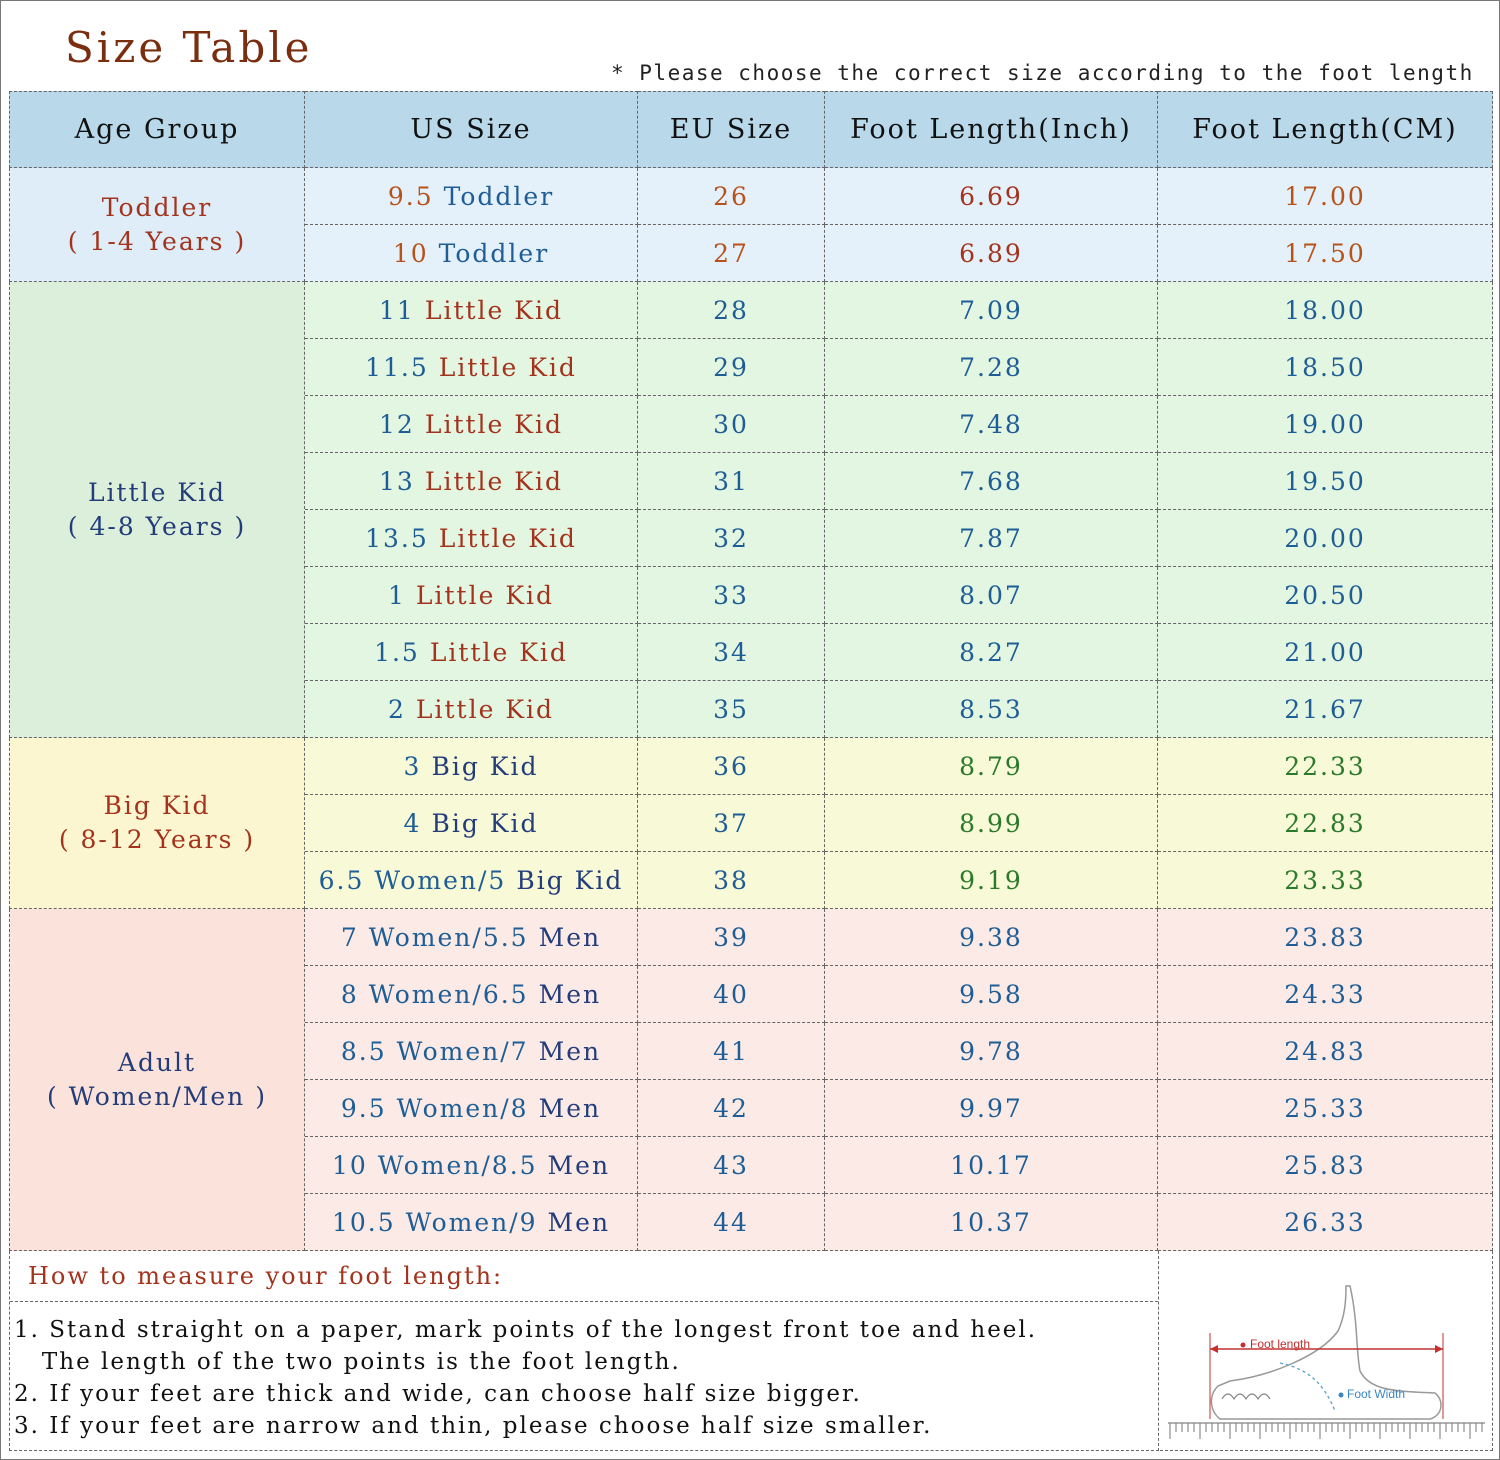  What do you see at coordinates (434, 1051) in the screenshot?
I see `us-size-number: 8.5 Women/7` at bounding box center [434, 1051].